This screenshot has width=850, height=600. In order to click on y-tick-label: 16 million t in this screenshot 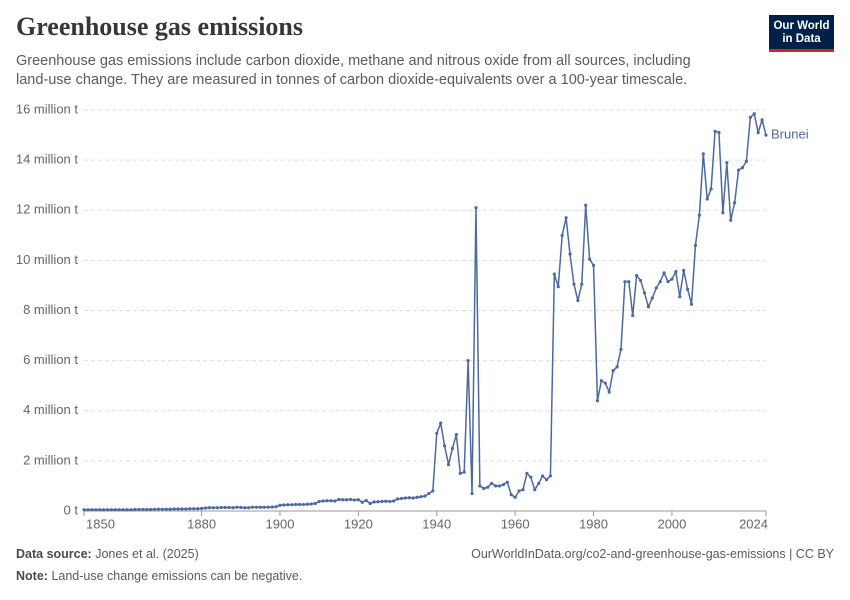, I will do `click(47, 108)`.